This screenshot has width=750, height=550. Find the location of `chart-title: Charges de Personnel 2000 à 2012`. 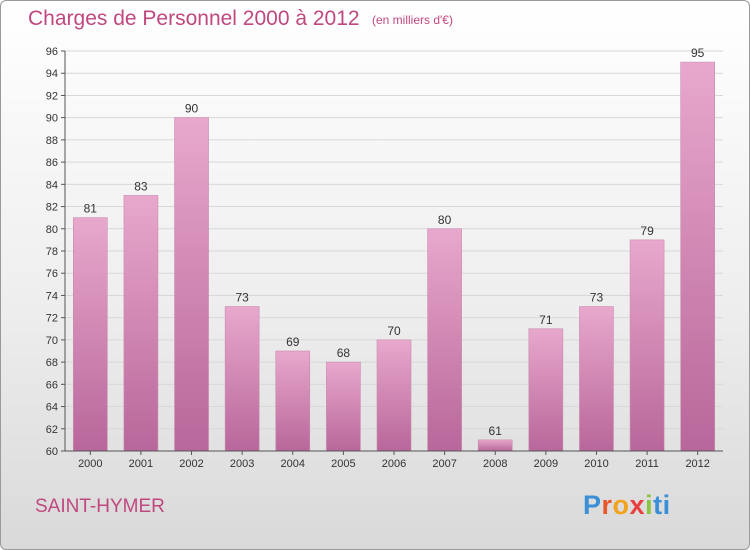

chart-title: Charges de Personnel 2000 à 2012 is located at coordinates (194, 18).